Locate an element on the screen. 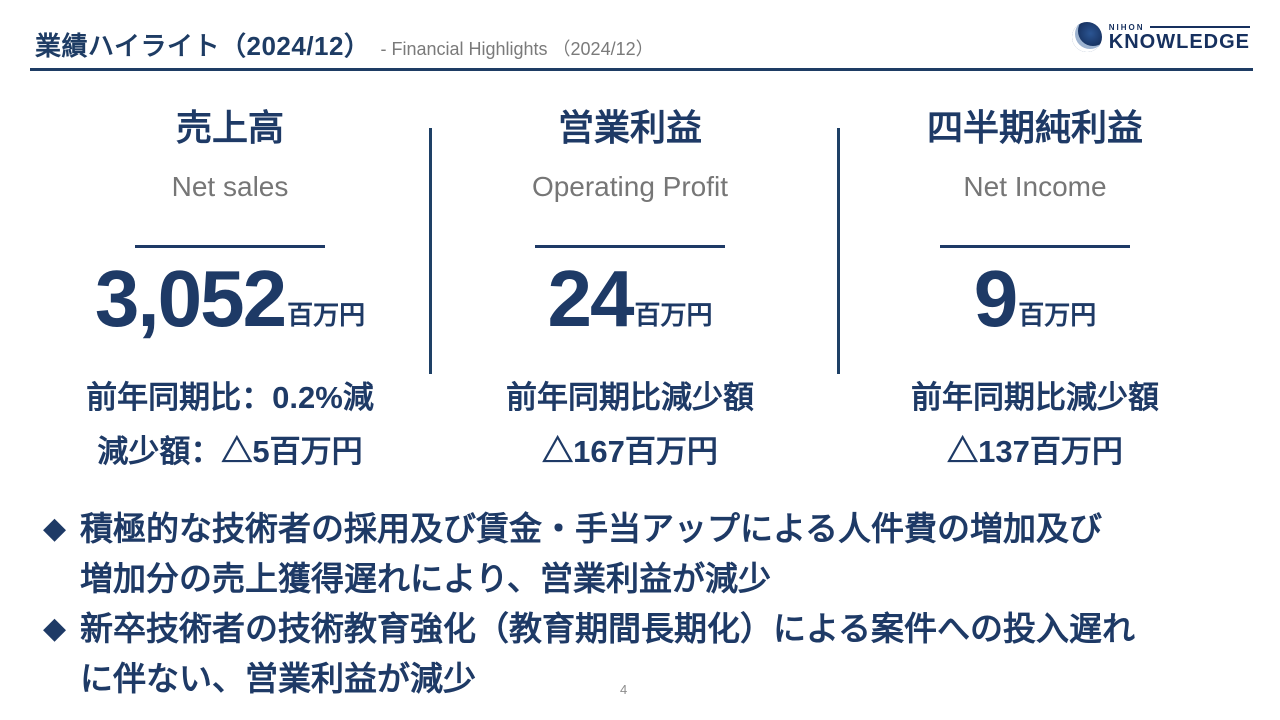 The height and width of the screenshot is (720, 1280). metric-label-en: Net Income is located at coordinates (1035, 186).